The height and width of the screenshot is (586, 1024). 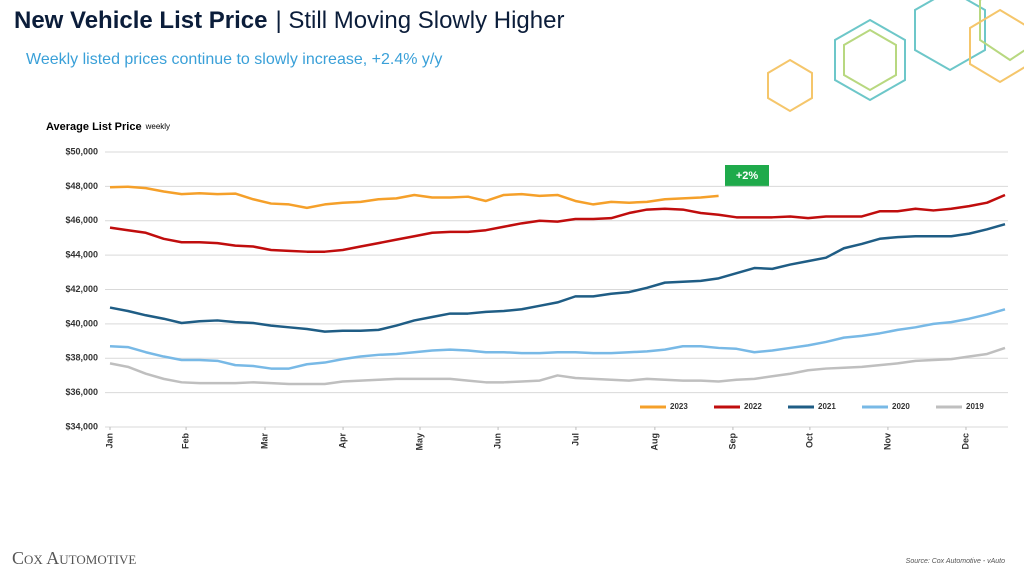 What do you see at coordinates (81, 289) in the screenshot?
I see `y-tick-label: $42,000` at bounding box center [81, 289].